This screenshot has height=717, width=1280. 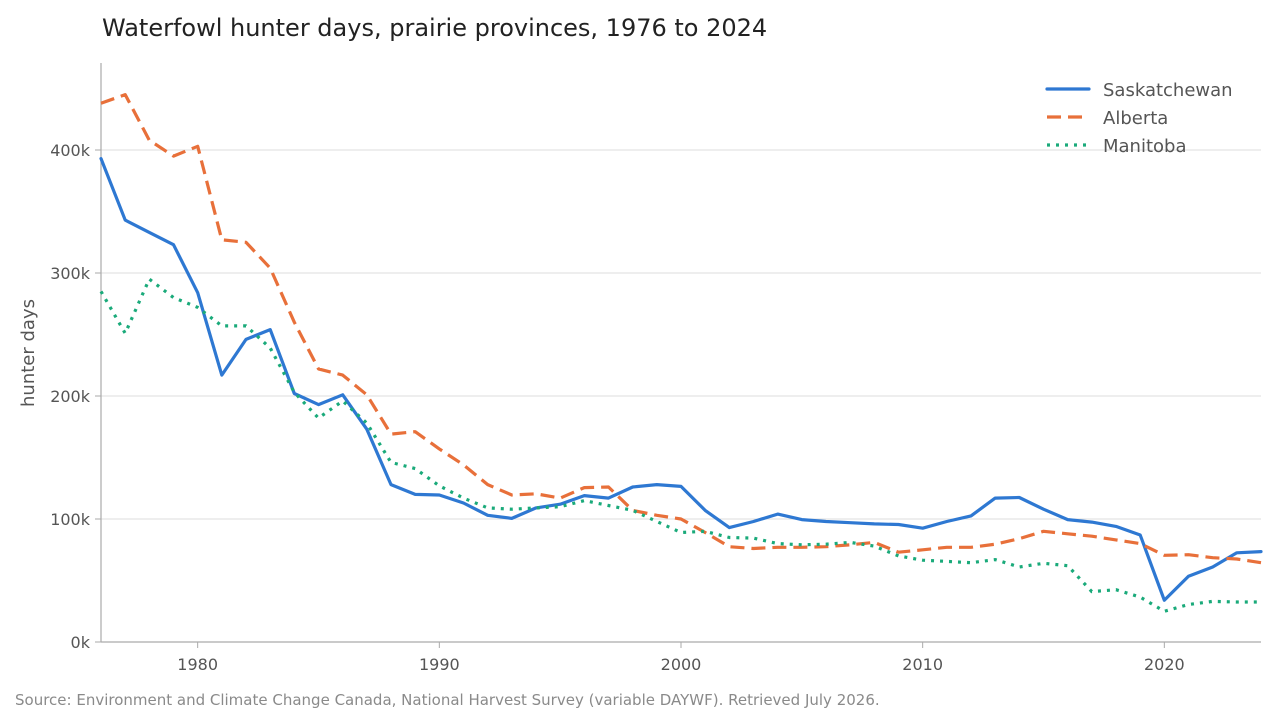 What do you see at coordinates (439, 664) in the screenshot?
I see `x-tick-label: 1990` at bounding box center [439, 664].